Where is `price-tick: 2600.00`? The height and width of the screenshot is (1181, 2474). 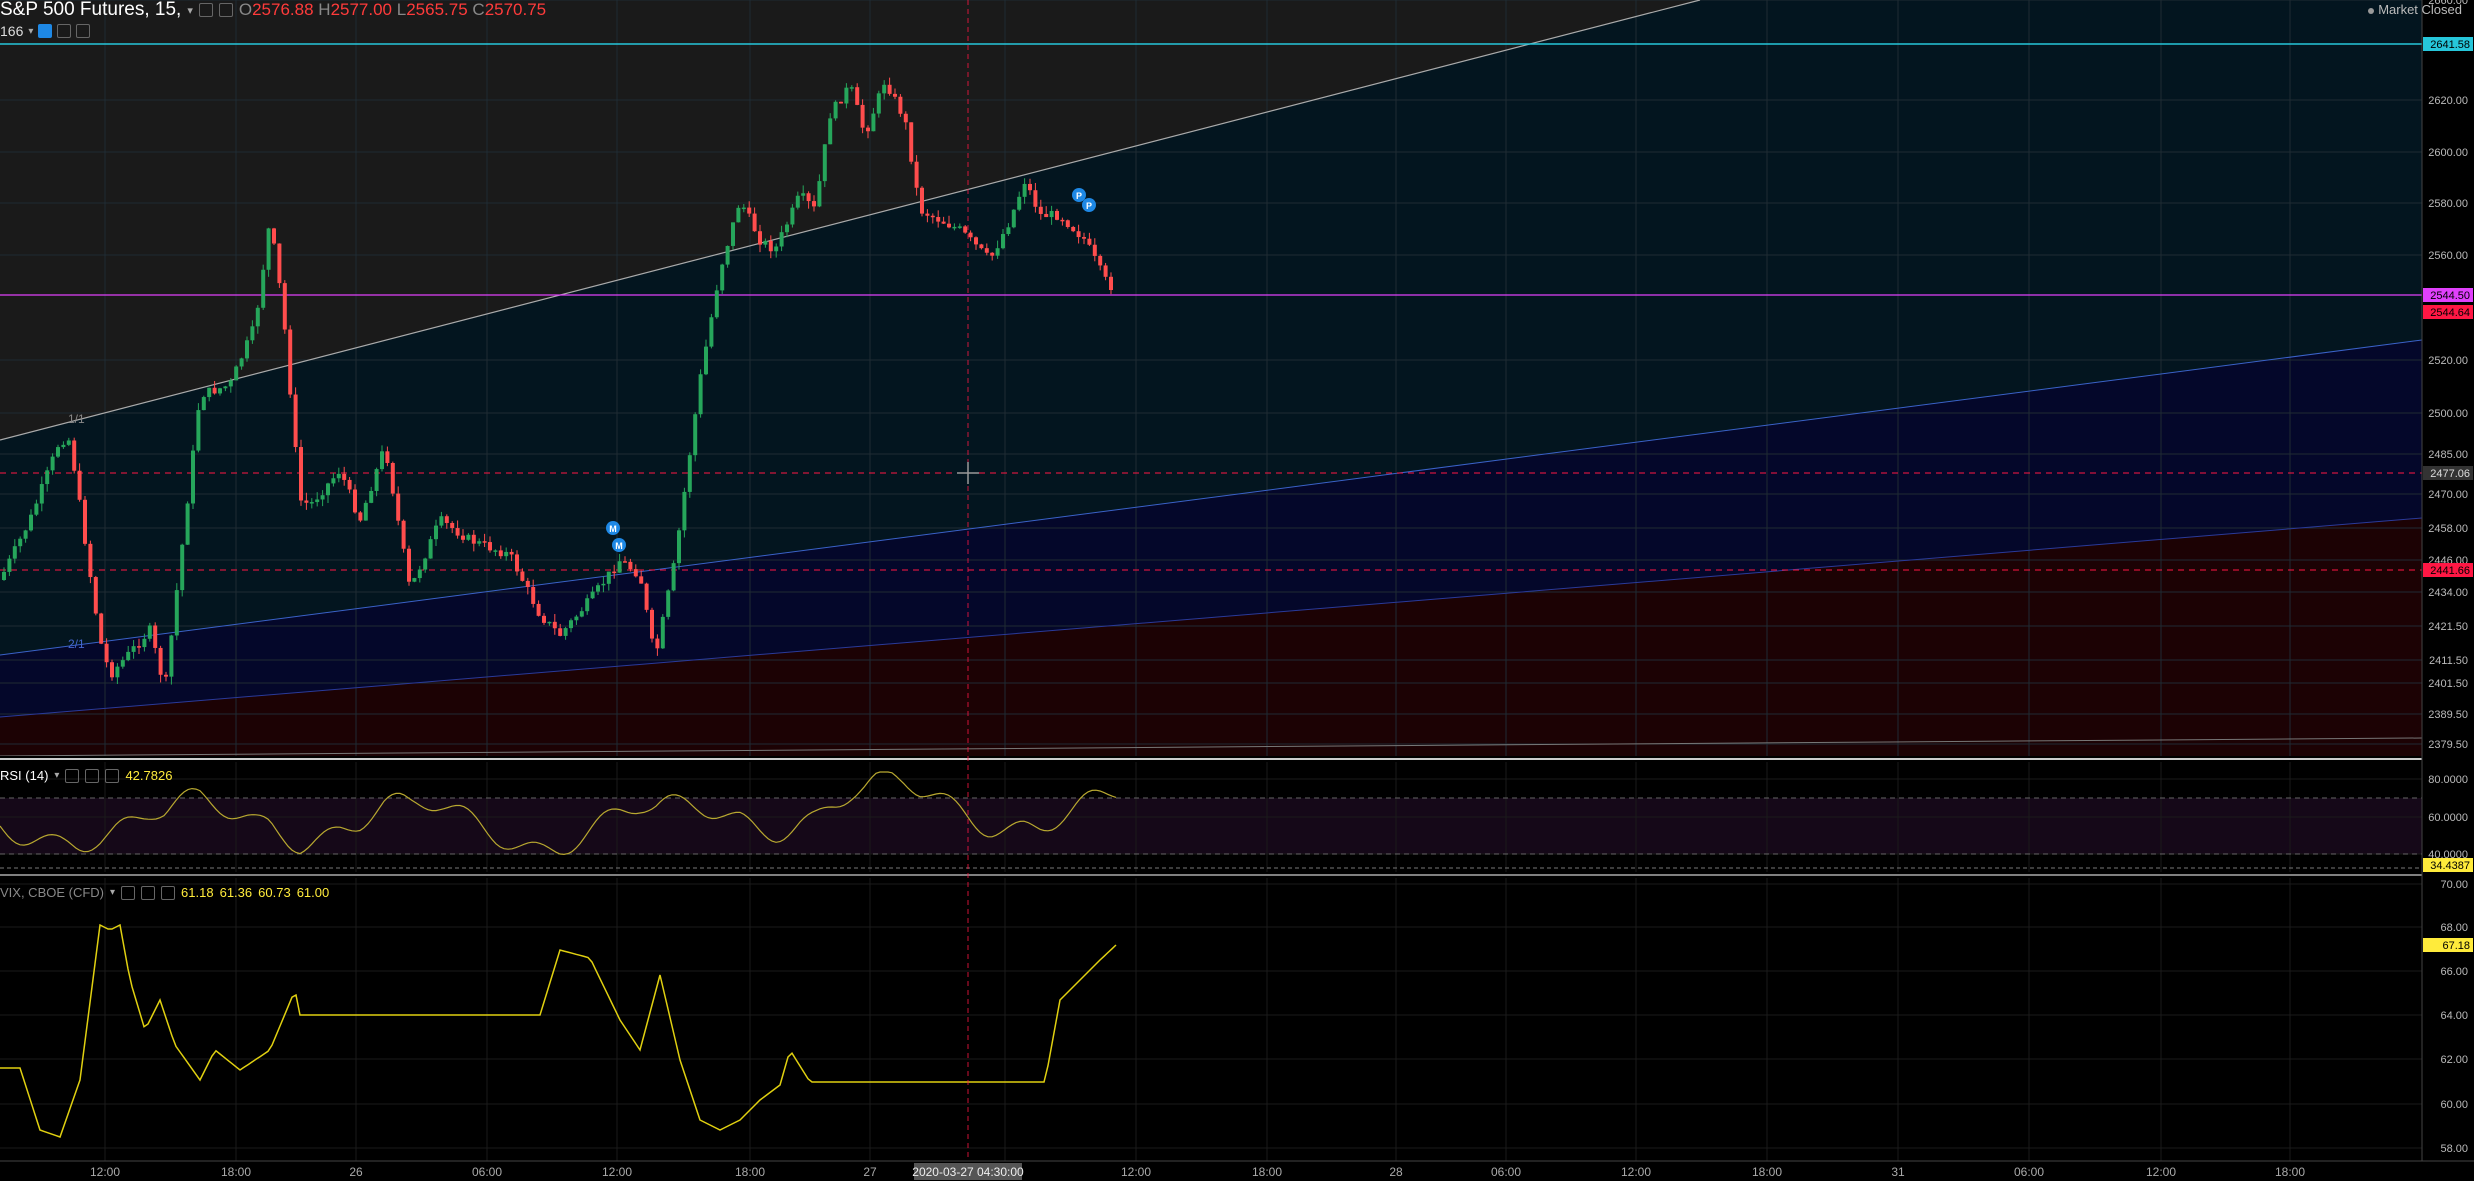
price-tick: 2600.00 is located at coordinates (2448, 153).